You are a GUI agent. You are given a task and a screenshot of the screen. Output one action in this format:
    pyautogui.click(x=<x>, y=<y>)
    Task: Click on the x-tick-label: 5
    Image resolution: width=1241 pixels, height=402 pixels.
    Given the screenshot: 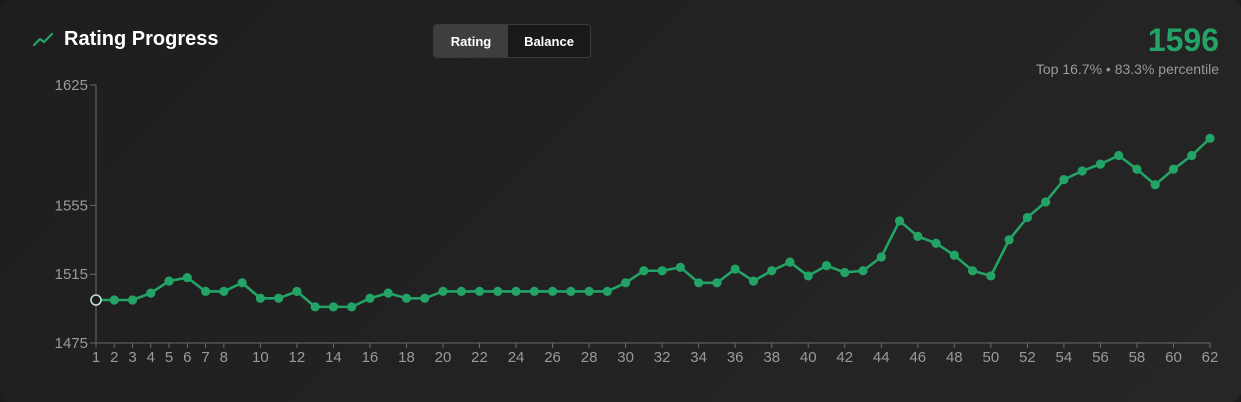 What is the action you would take?
    pyautogui.click(x=169, y=357)
    